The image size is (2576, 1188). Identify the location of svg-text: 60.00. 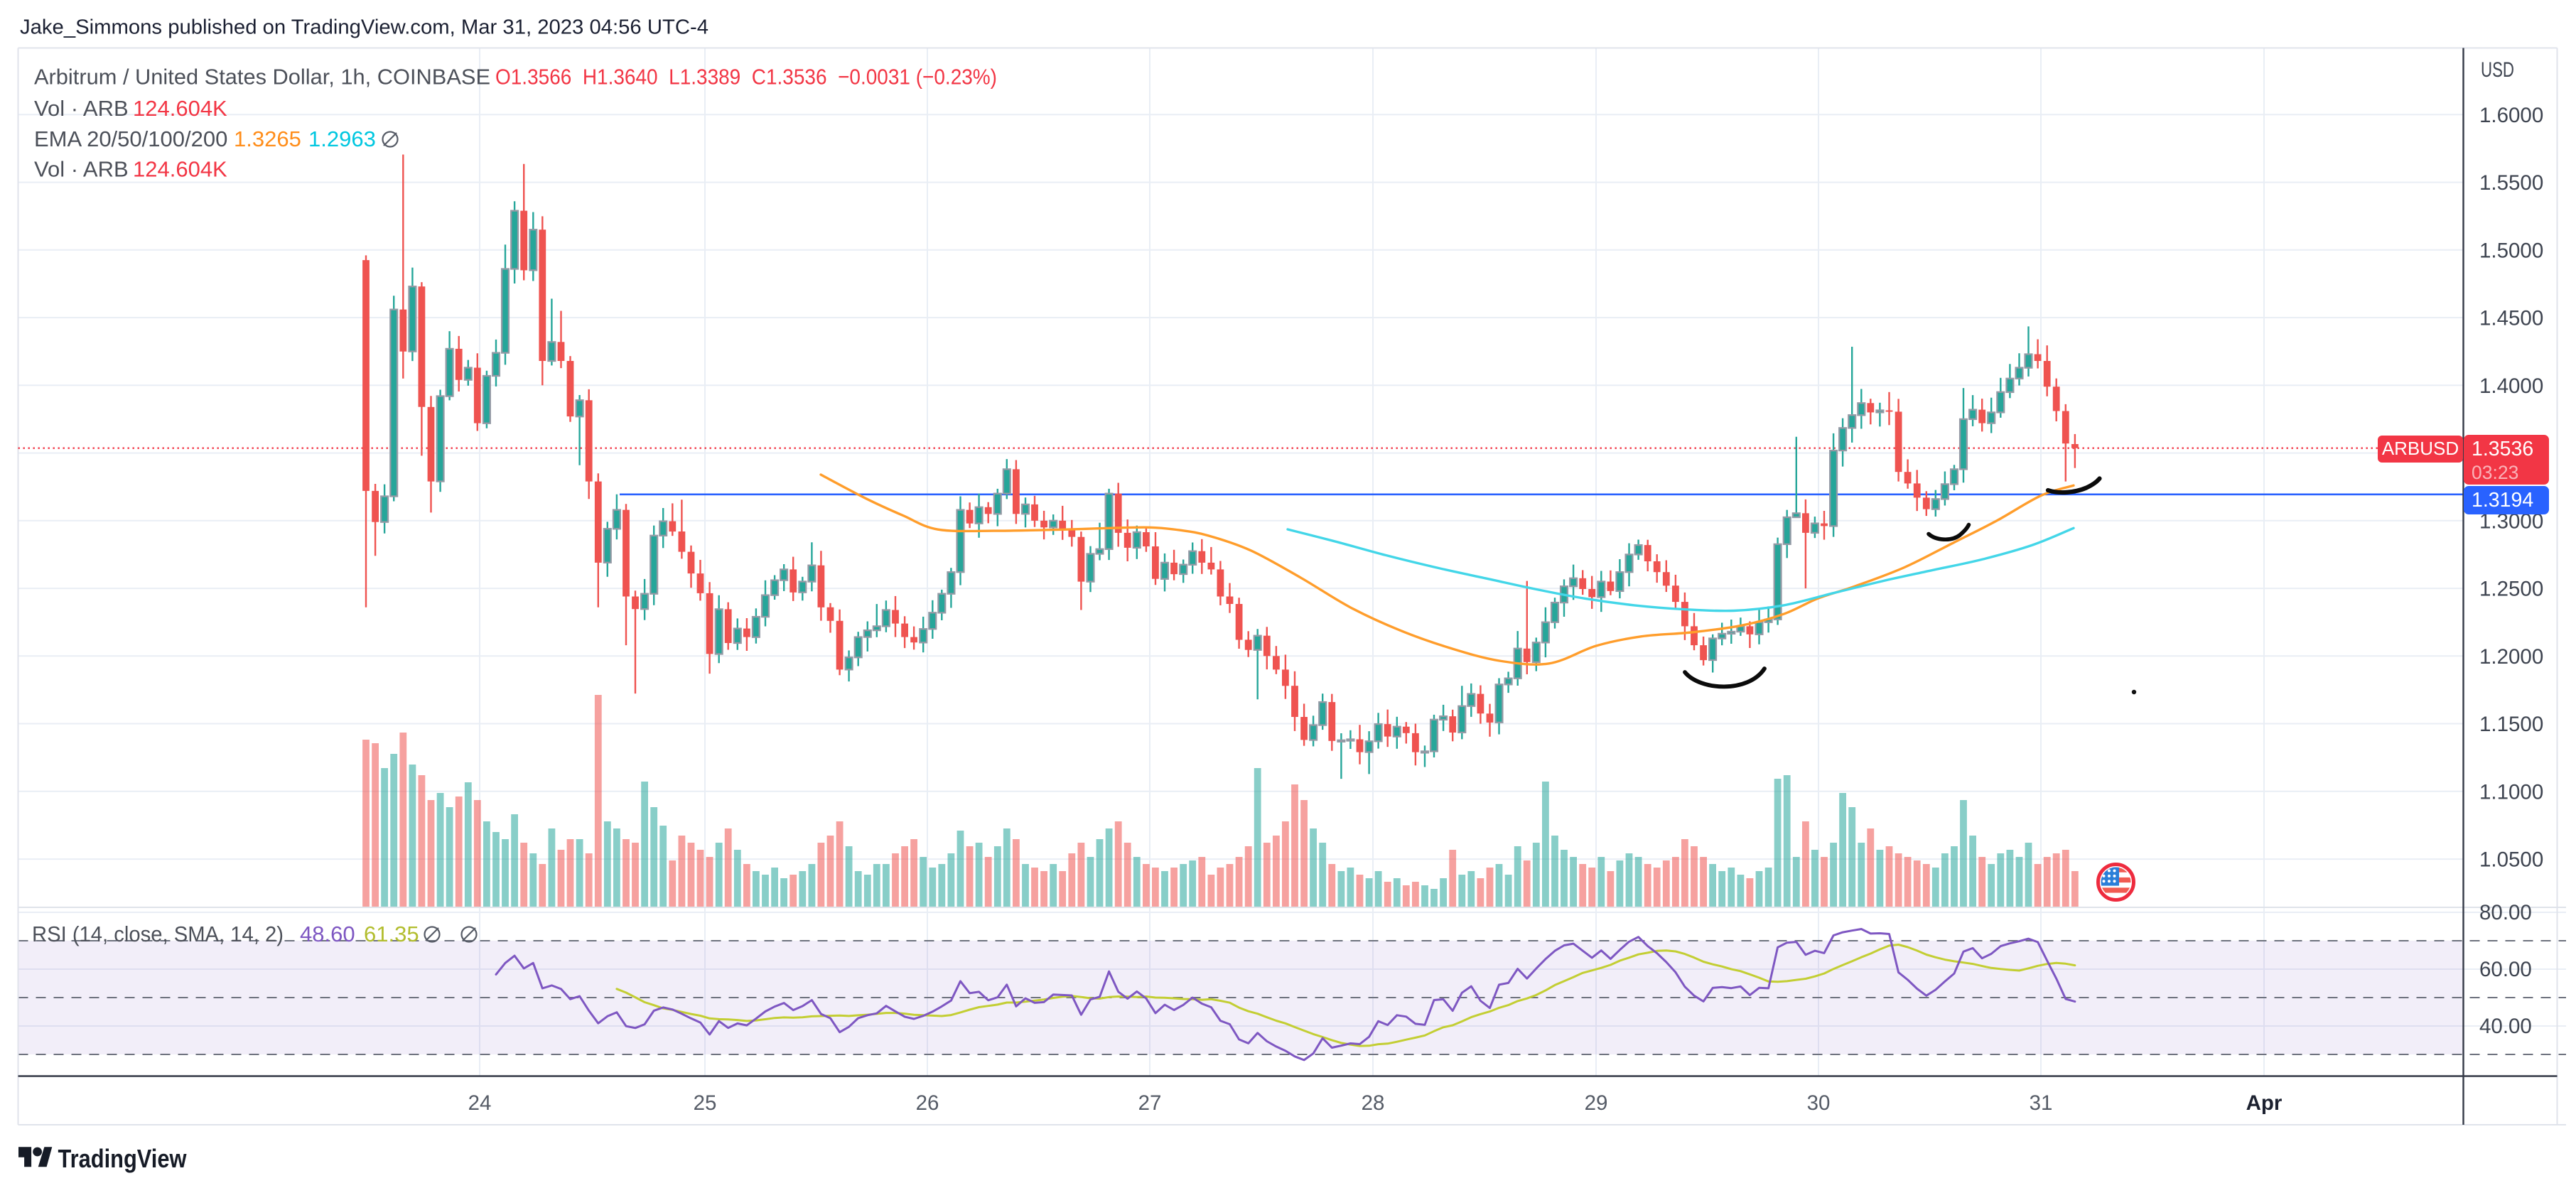
(2506, 969).